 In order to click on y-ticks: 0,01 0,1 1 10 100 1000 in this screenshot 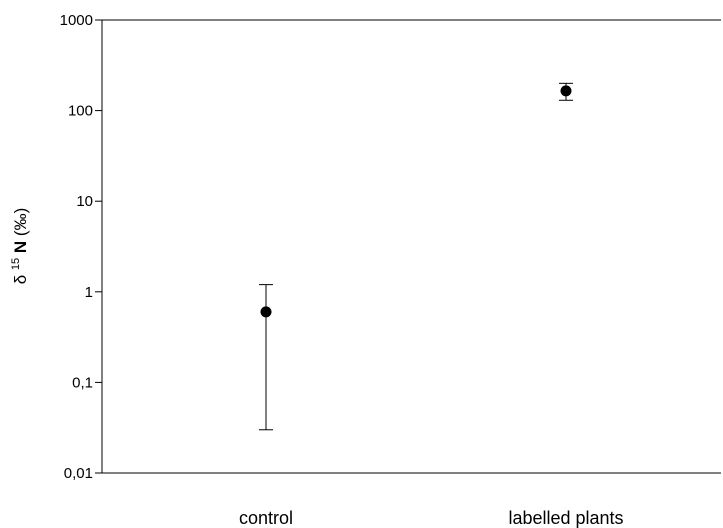, I will do `click(81, 247)`.